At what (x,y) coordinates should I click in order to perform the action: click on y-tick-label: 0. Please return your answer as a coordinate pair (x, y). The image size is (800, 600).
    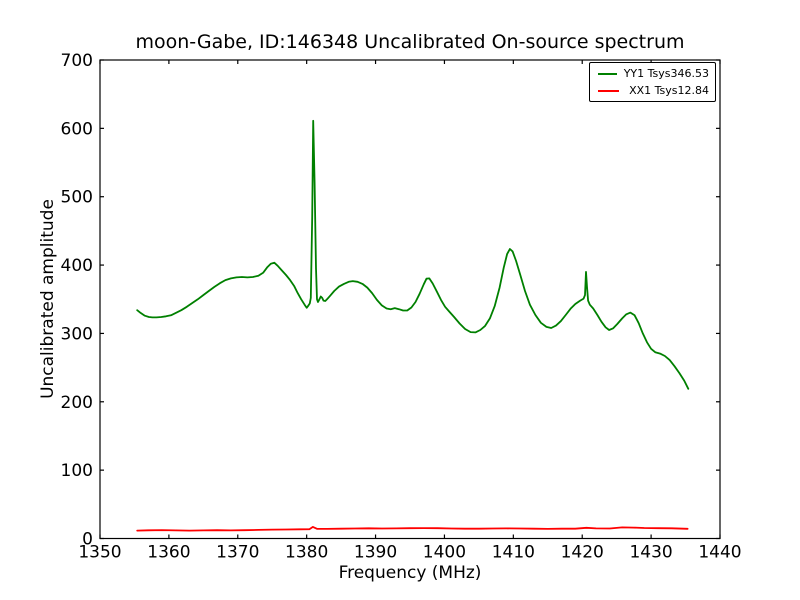
    Looking at the image, I should click on (87, 540).